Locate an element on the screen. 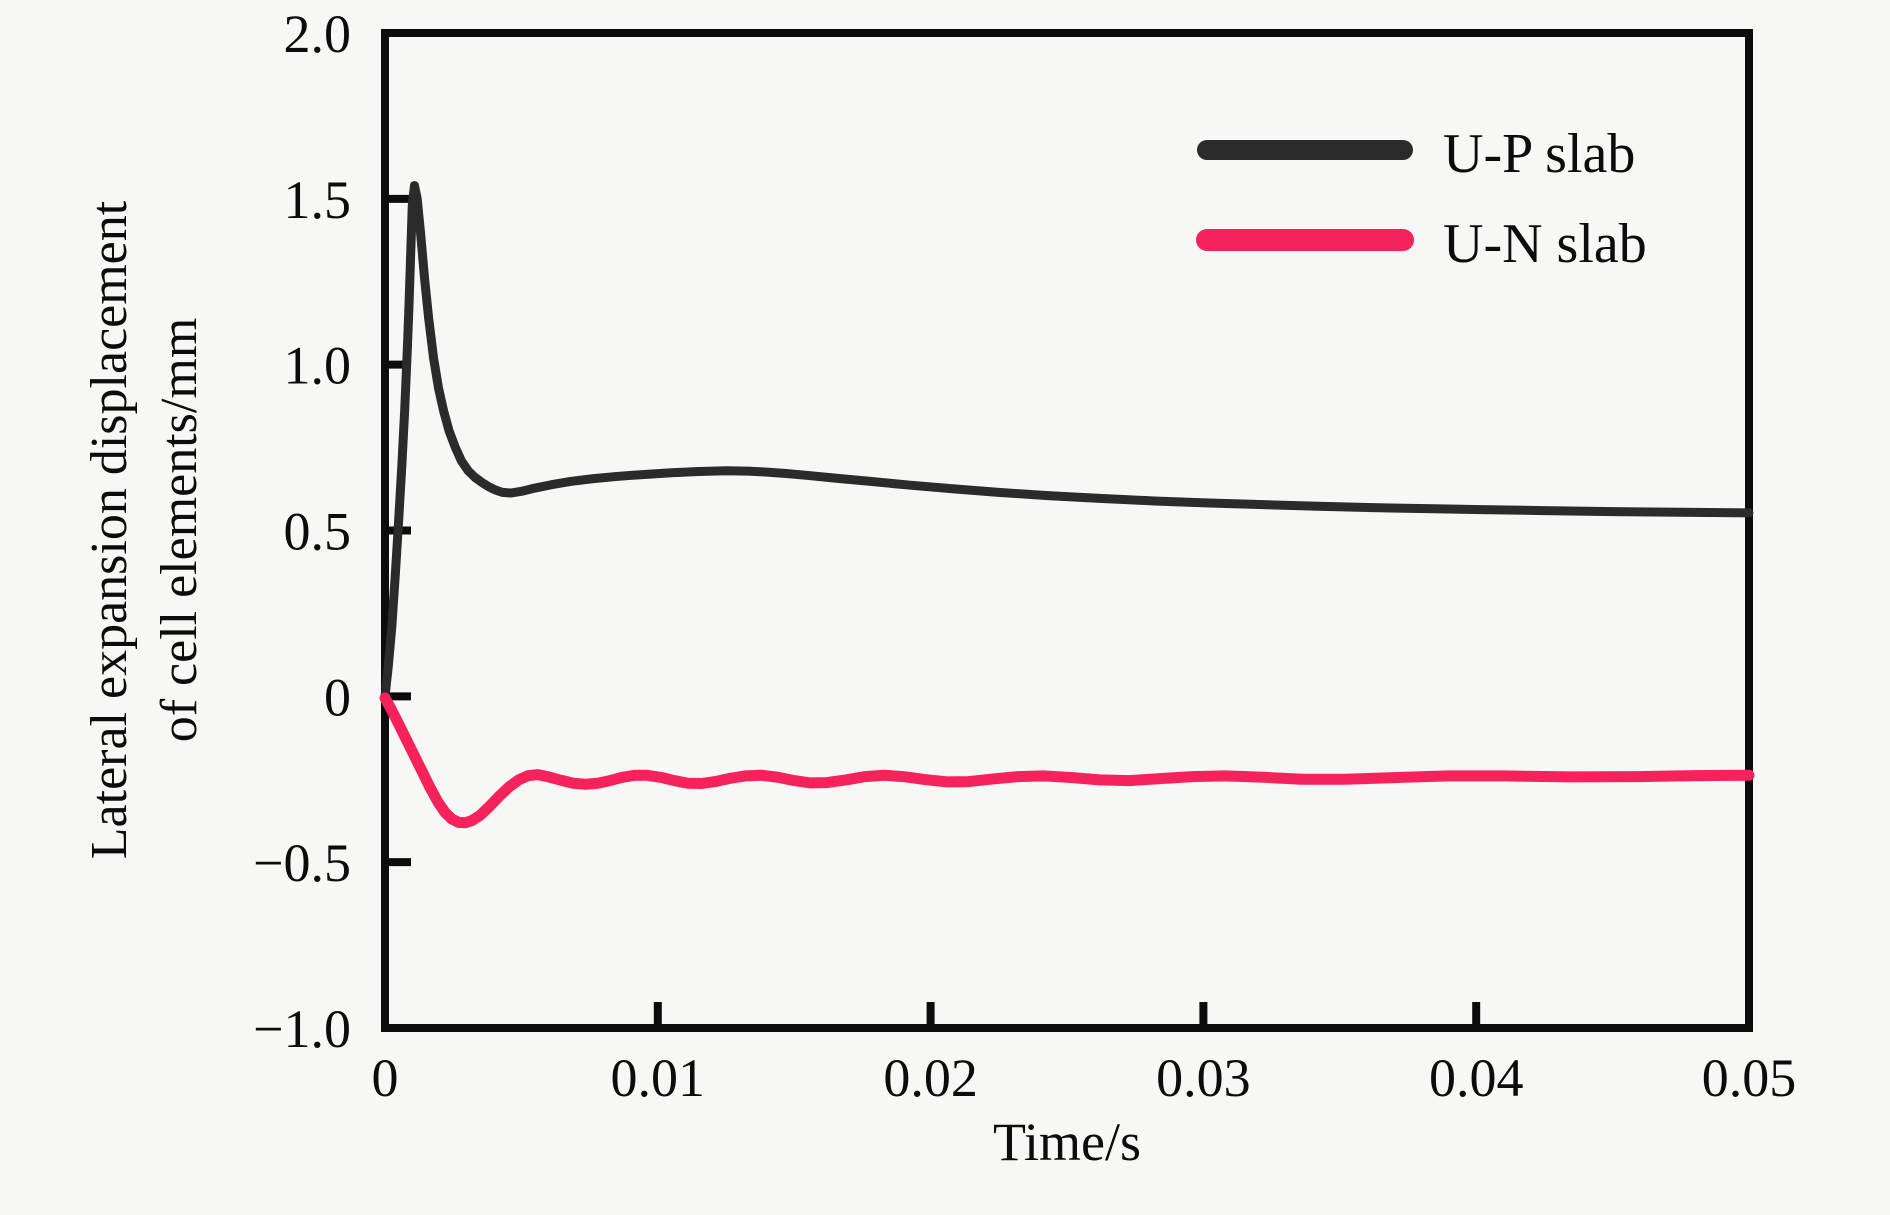  y-tick-label: 2.0 is located at coordinates (318, 34).